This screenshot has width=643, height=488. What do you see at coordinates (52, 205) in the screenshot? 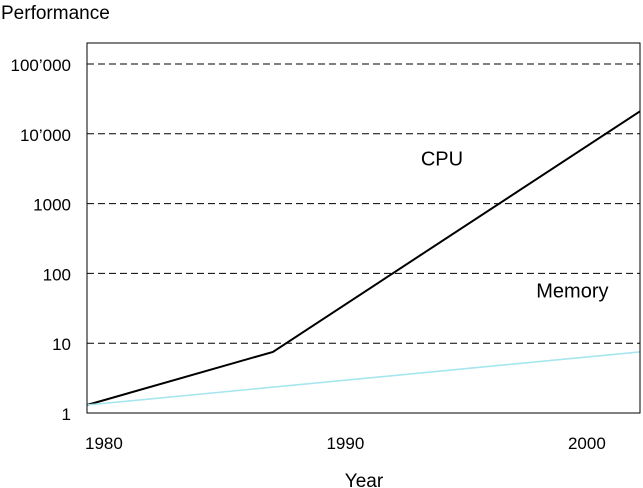
I see `y-tick-label: 1000` at bounding box center [52, 205].